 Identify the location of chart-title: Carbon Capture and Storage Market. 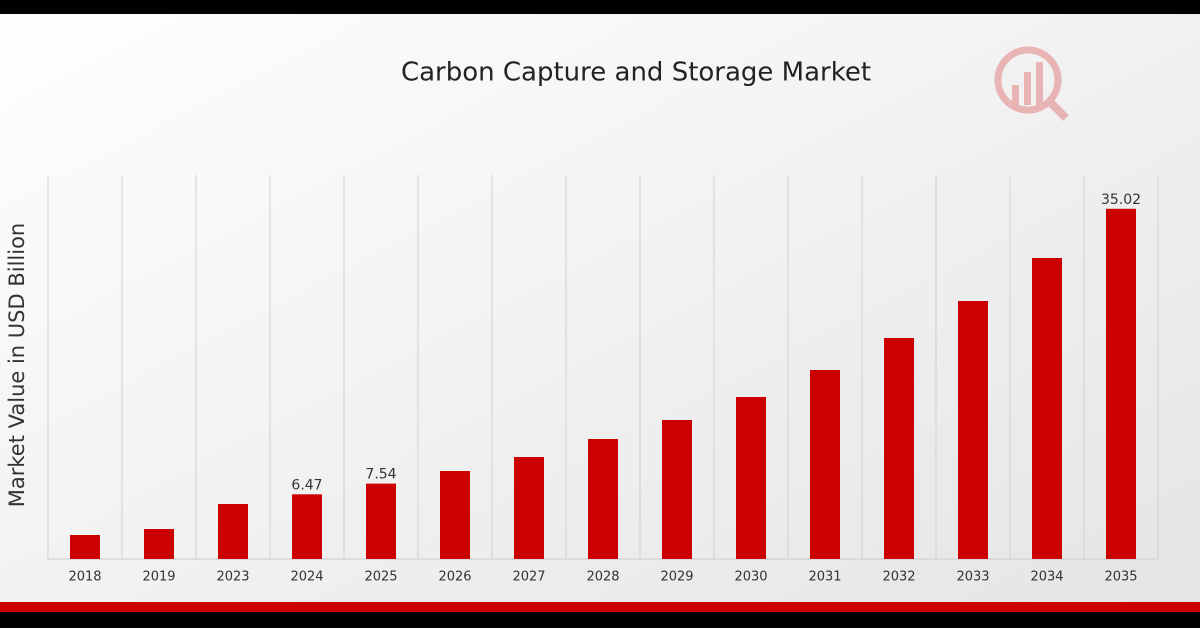
(636, 73).